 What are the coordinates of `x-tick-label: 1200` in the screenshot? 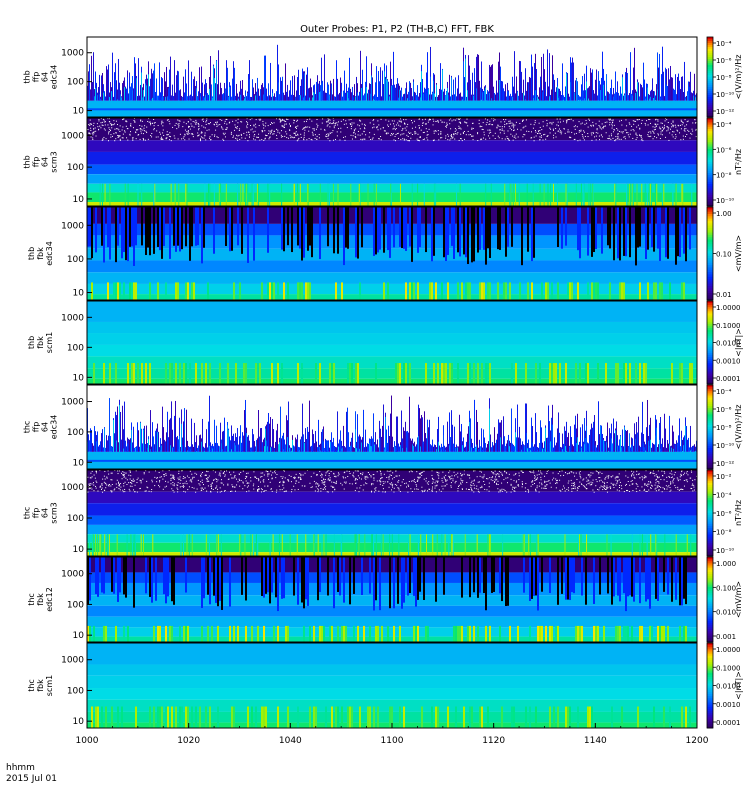 It's located at (697, 741).